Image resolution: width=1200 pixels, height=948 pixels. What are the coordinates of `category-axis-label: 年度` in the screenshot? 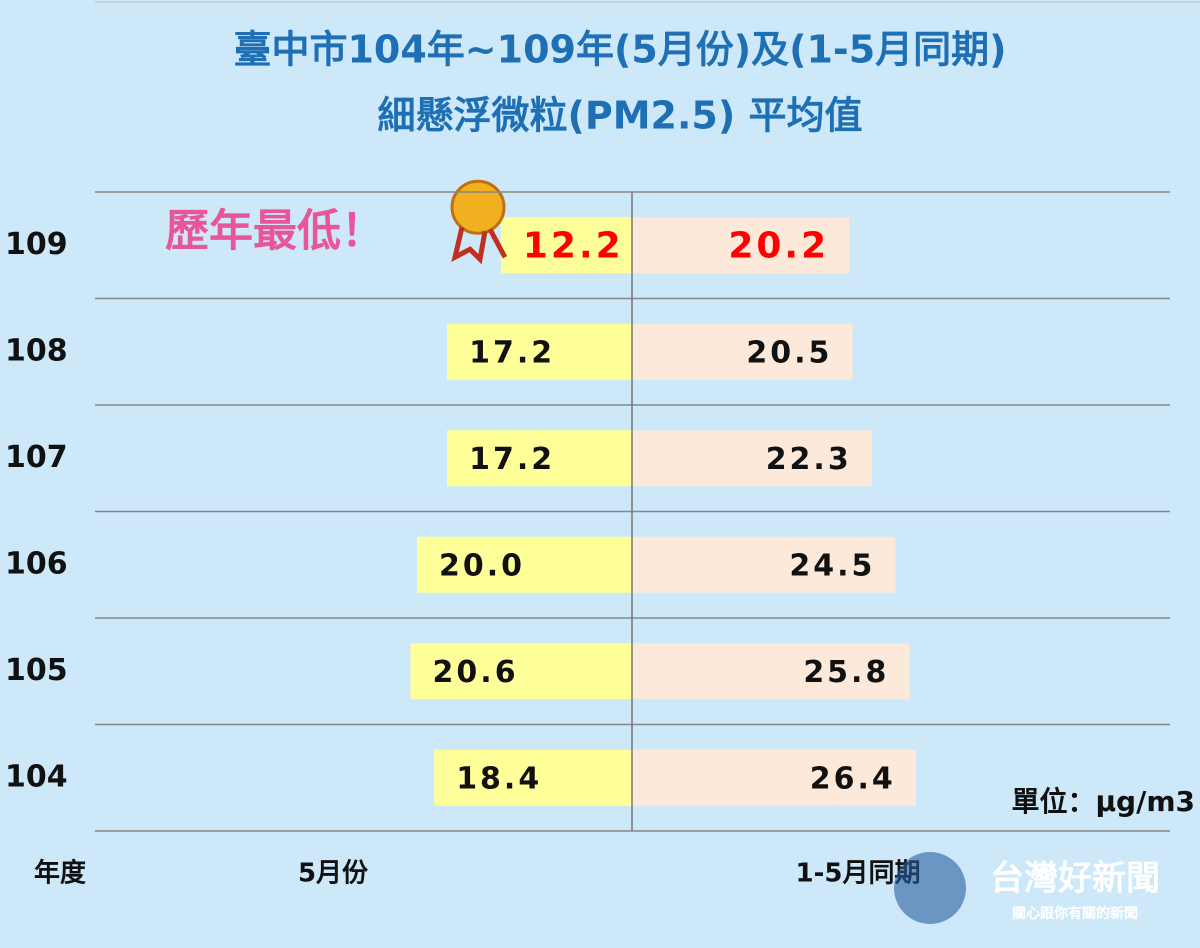 It's located at (60, 873).